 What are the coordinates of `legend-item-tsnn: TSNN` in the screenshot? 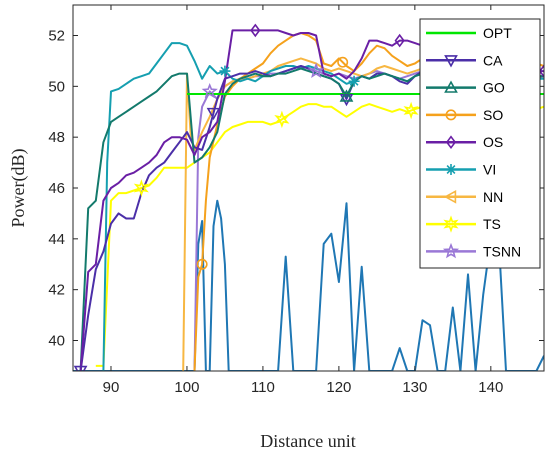 It's located at (473, 250).